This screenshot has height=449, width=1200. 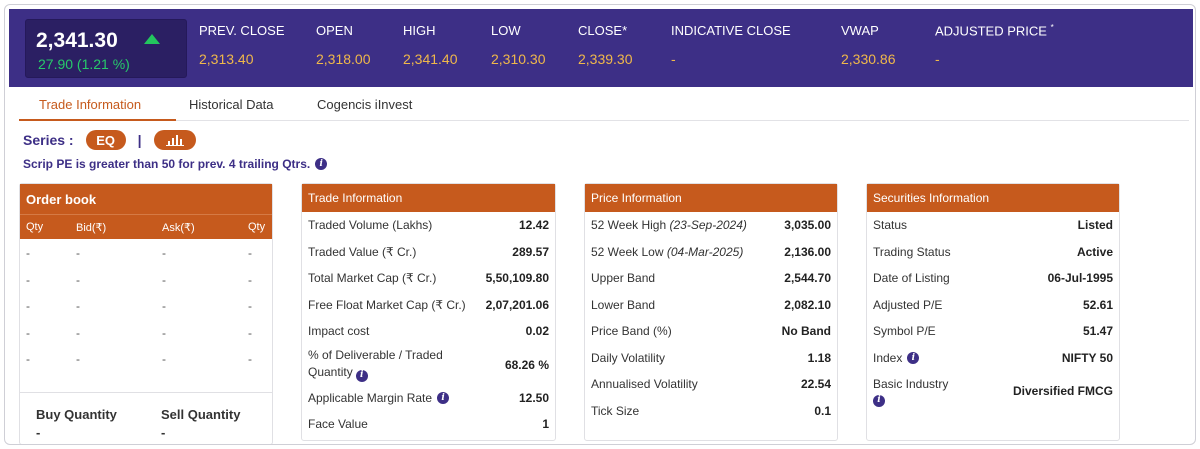 What do you see at coordinates (807, 225) in the screenshot?
I see `row-value: 3,035.00` at bounding box center [807, 225].